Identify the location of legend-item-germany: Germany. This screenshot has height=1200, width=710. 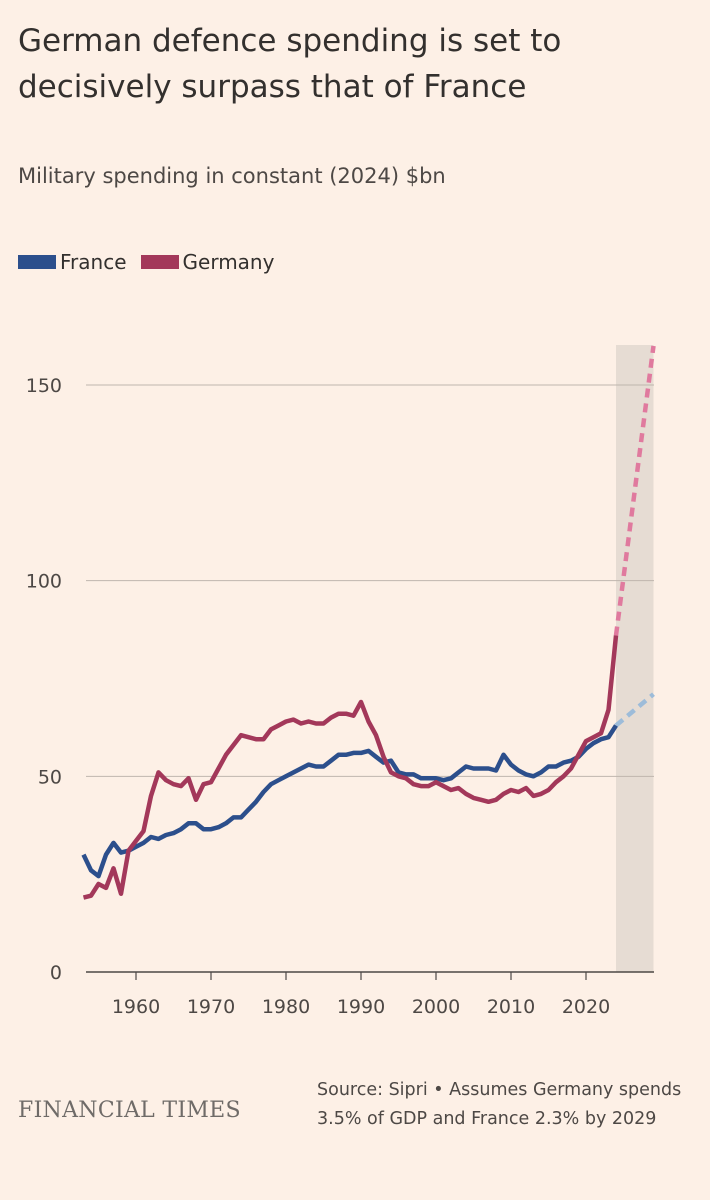
(207, 262).